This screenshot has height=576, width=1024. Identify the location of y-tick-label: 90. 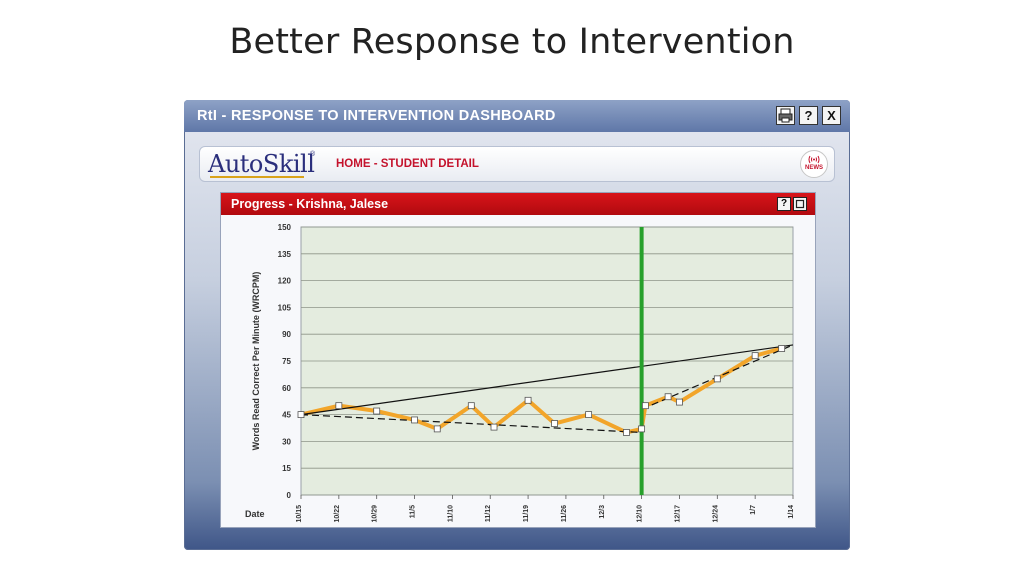
(286, 334).